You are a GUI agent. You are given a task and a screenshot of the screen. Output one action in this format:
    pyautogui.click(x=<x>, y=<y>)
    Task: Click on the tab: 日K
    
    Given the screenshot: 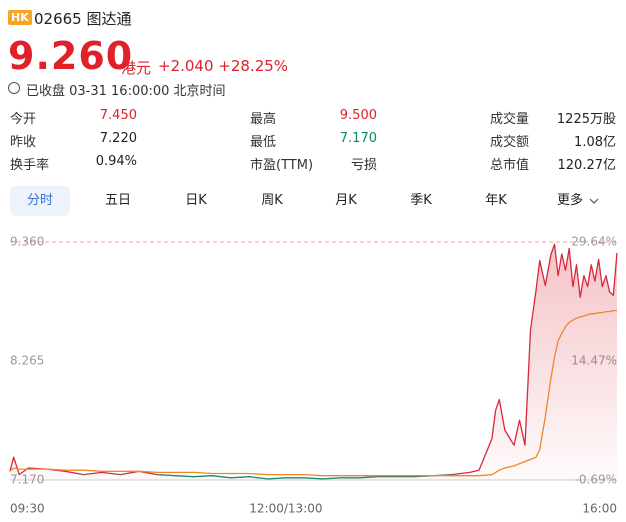 What is the action you would take?
    pyautogui.click(x=196, y=200)
    